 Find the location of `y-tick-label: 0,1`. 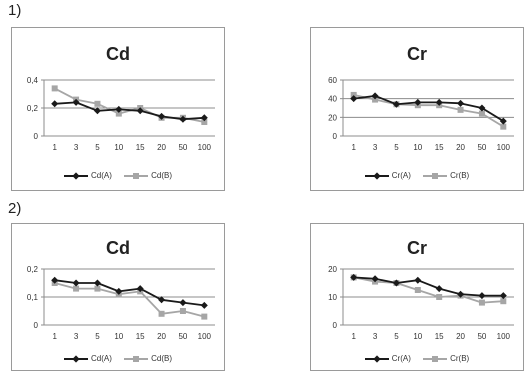

y-tick-label: 0,1 is located at coordinates (33, 297).